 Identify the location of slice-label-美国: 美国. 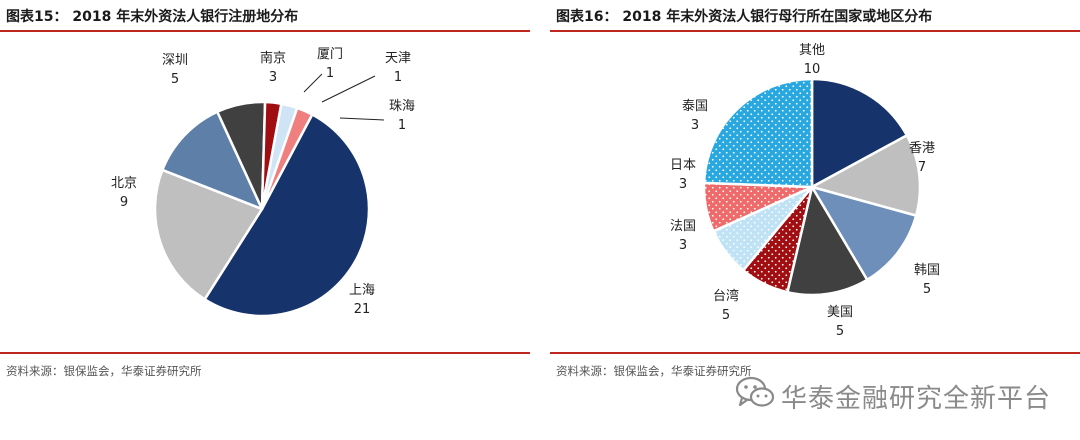
(840, 312).